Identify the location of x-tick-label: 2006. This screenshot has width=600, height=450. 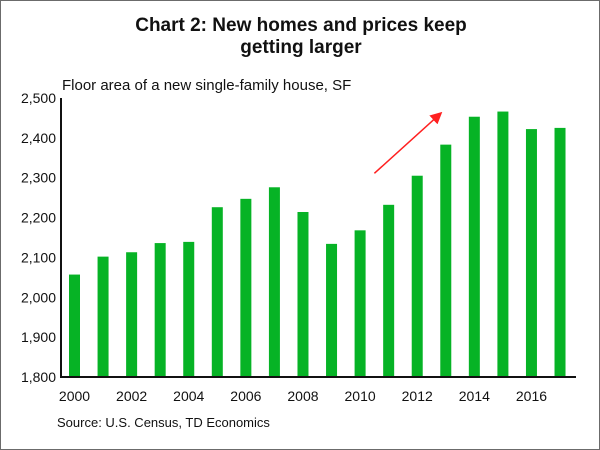
(245, 396).